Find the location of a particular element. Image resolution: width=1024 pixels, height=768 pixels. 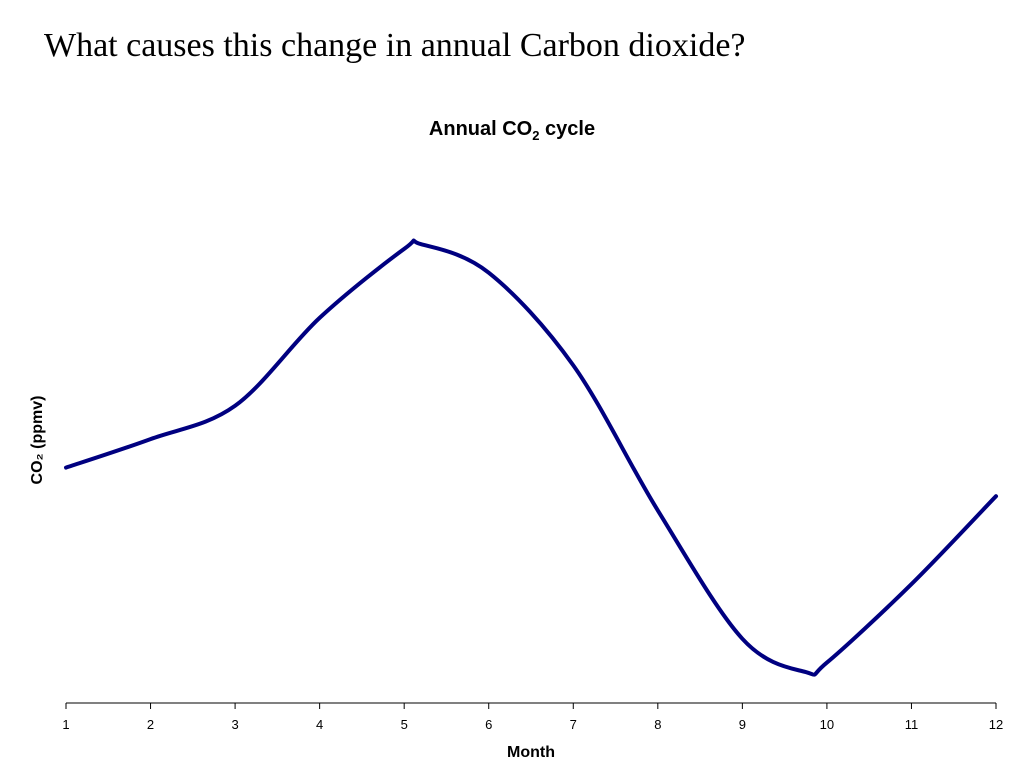

x-tick-label-2: 2 is located at coordinates (150, 724).